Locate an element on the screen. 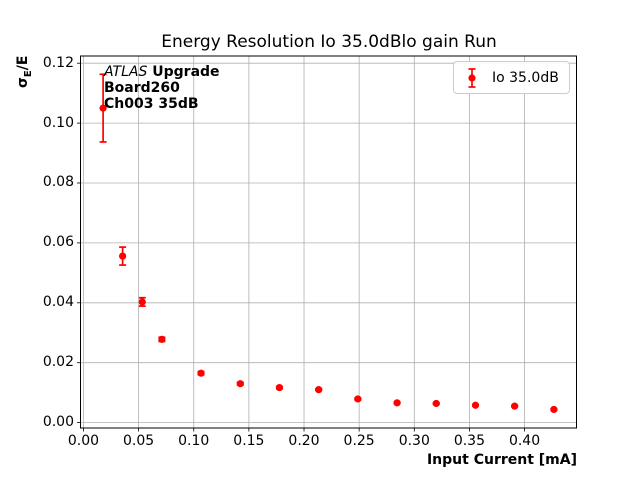  y-axis-label-sigma: σ is located at coordinates (23, 82).